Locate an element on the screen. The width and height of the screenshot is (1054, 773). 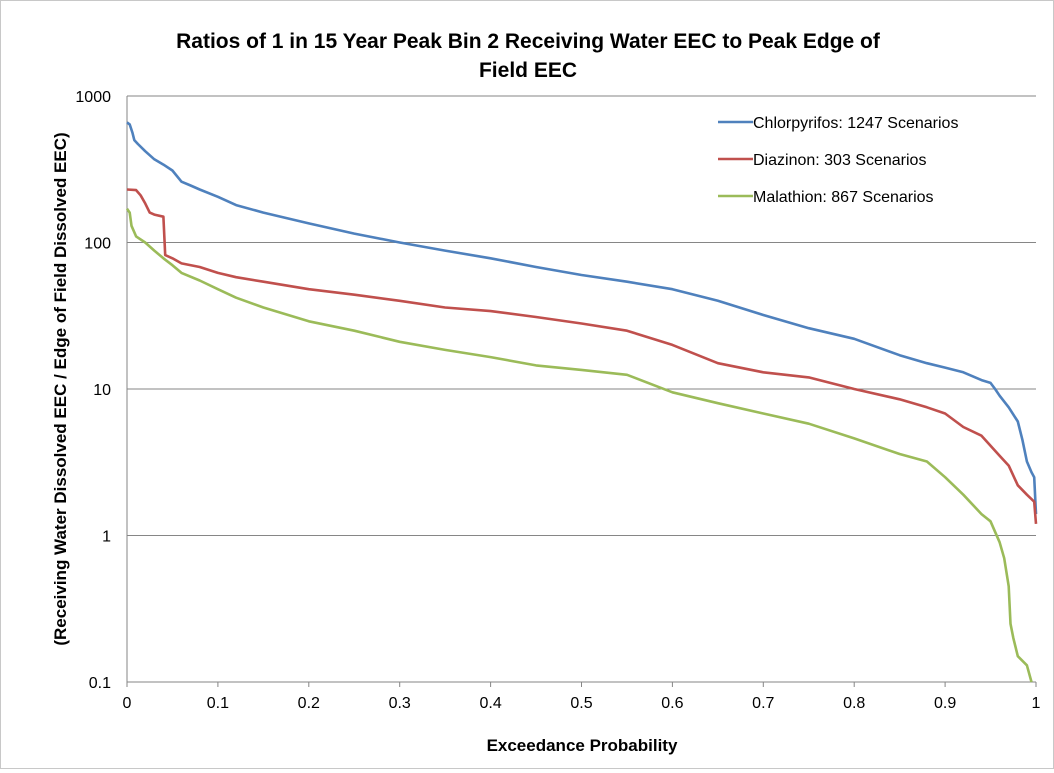
x-tick-label: 0.4 is located at coordinates (490, 703).